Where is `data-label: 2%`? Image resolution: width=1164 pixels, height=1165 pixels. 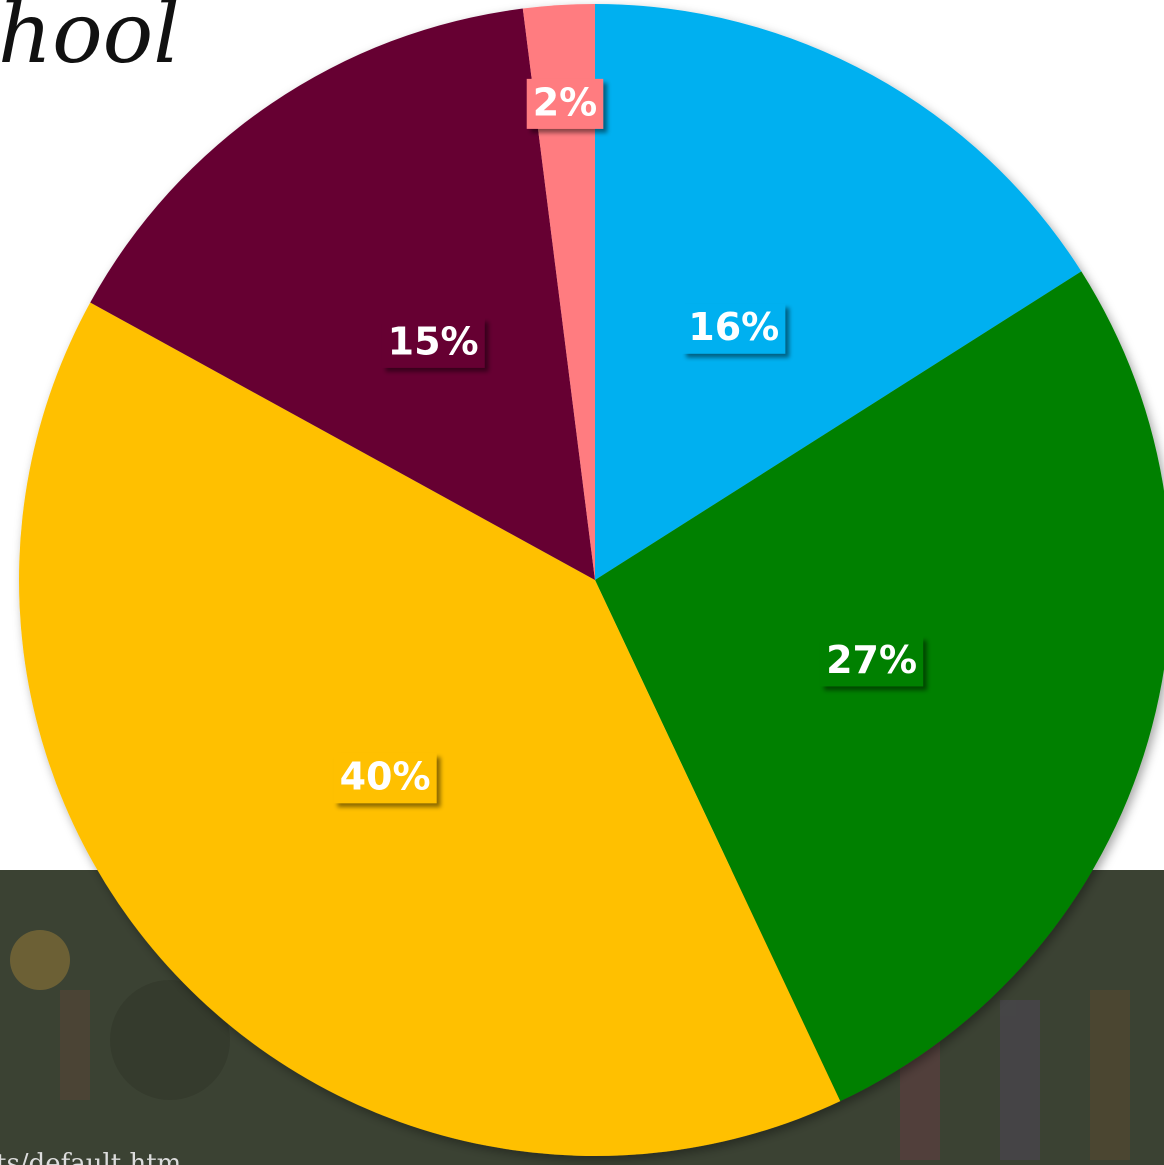 data-label: 2% is located at coordinates (565, 102).